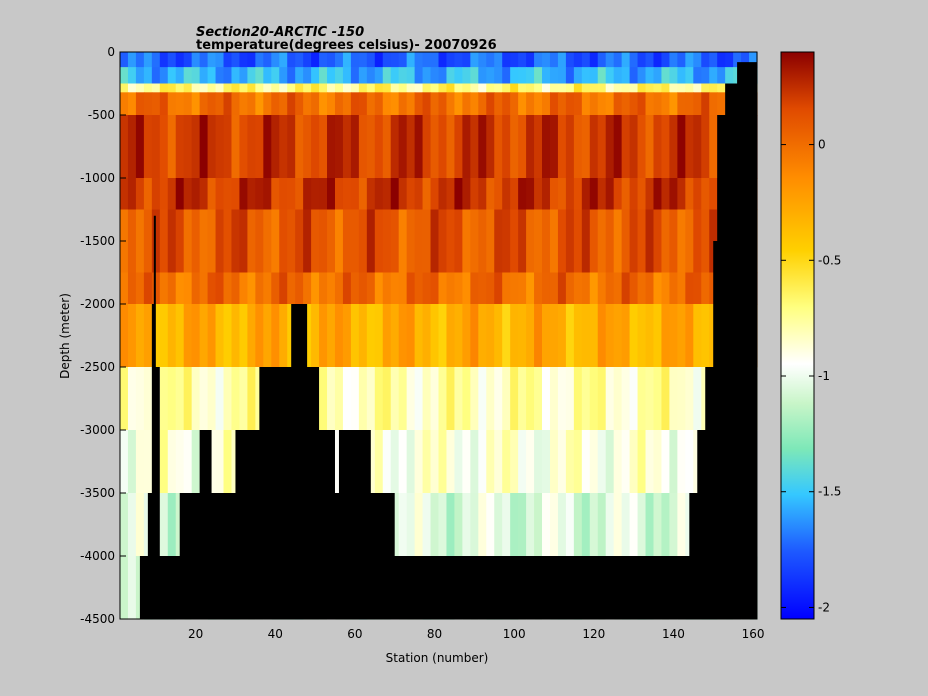  What do you see at coordinates (434, 634) in the screenshot?
I see `x-tick-label: 80` at bounding box center [434, 634].